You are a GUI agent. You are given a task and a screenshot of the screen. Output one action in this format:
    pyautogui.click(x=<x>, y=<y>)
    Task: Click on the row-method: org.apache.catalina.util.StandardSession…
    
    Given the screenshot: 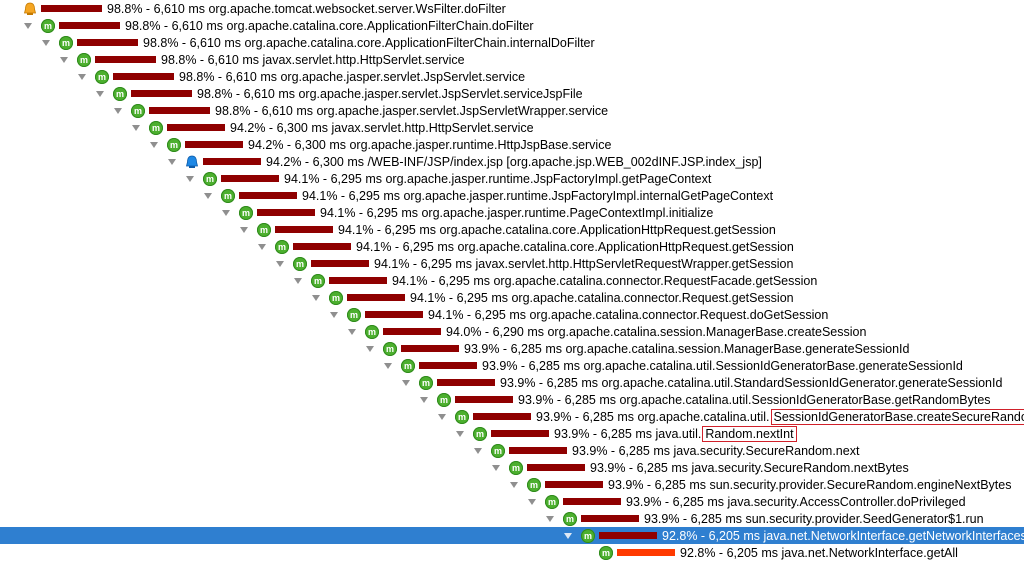 What is the action you would take?
    pyautogui.click(x=802, y=382)
    